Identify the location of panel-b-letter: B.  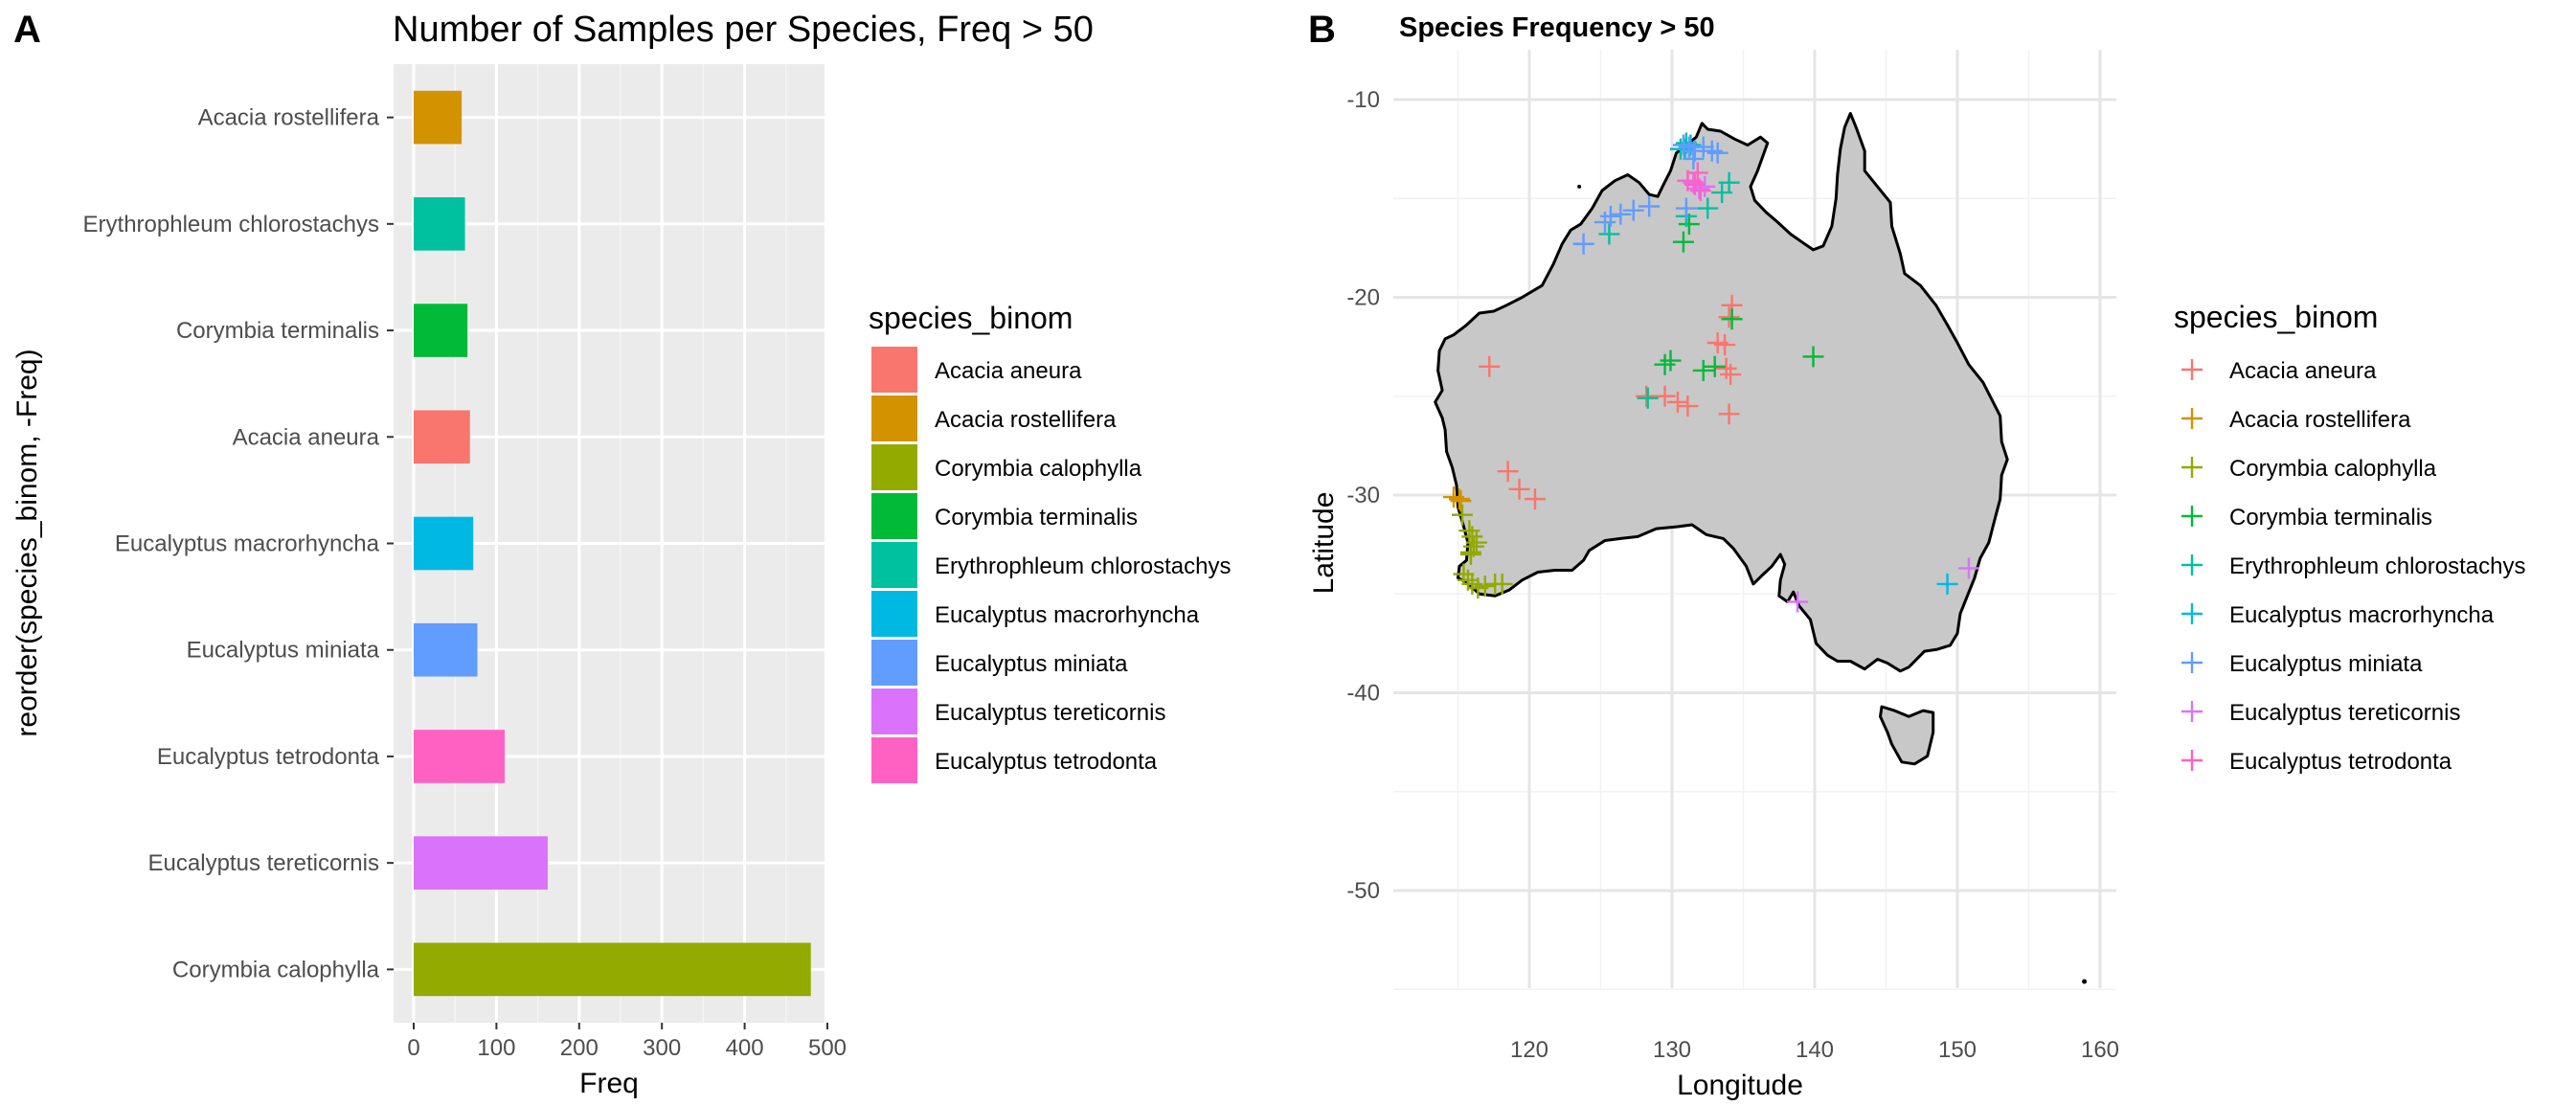
(1322, 30).